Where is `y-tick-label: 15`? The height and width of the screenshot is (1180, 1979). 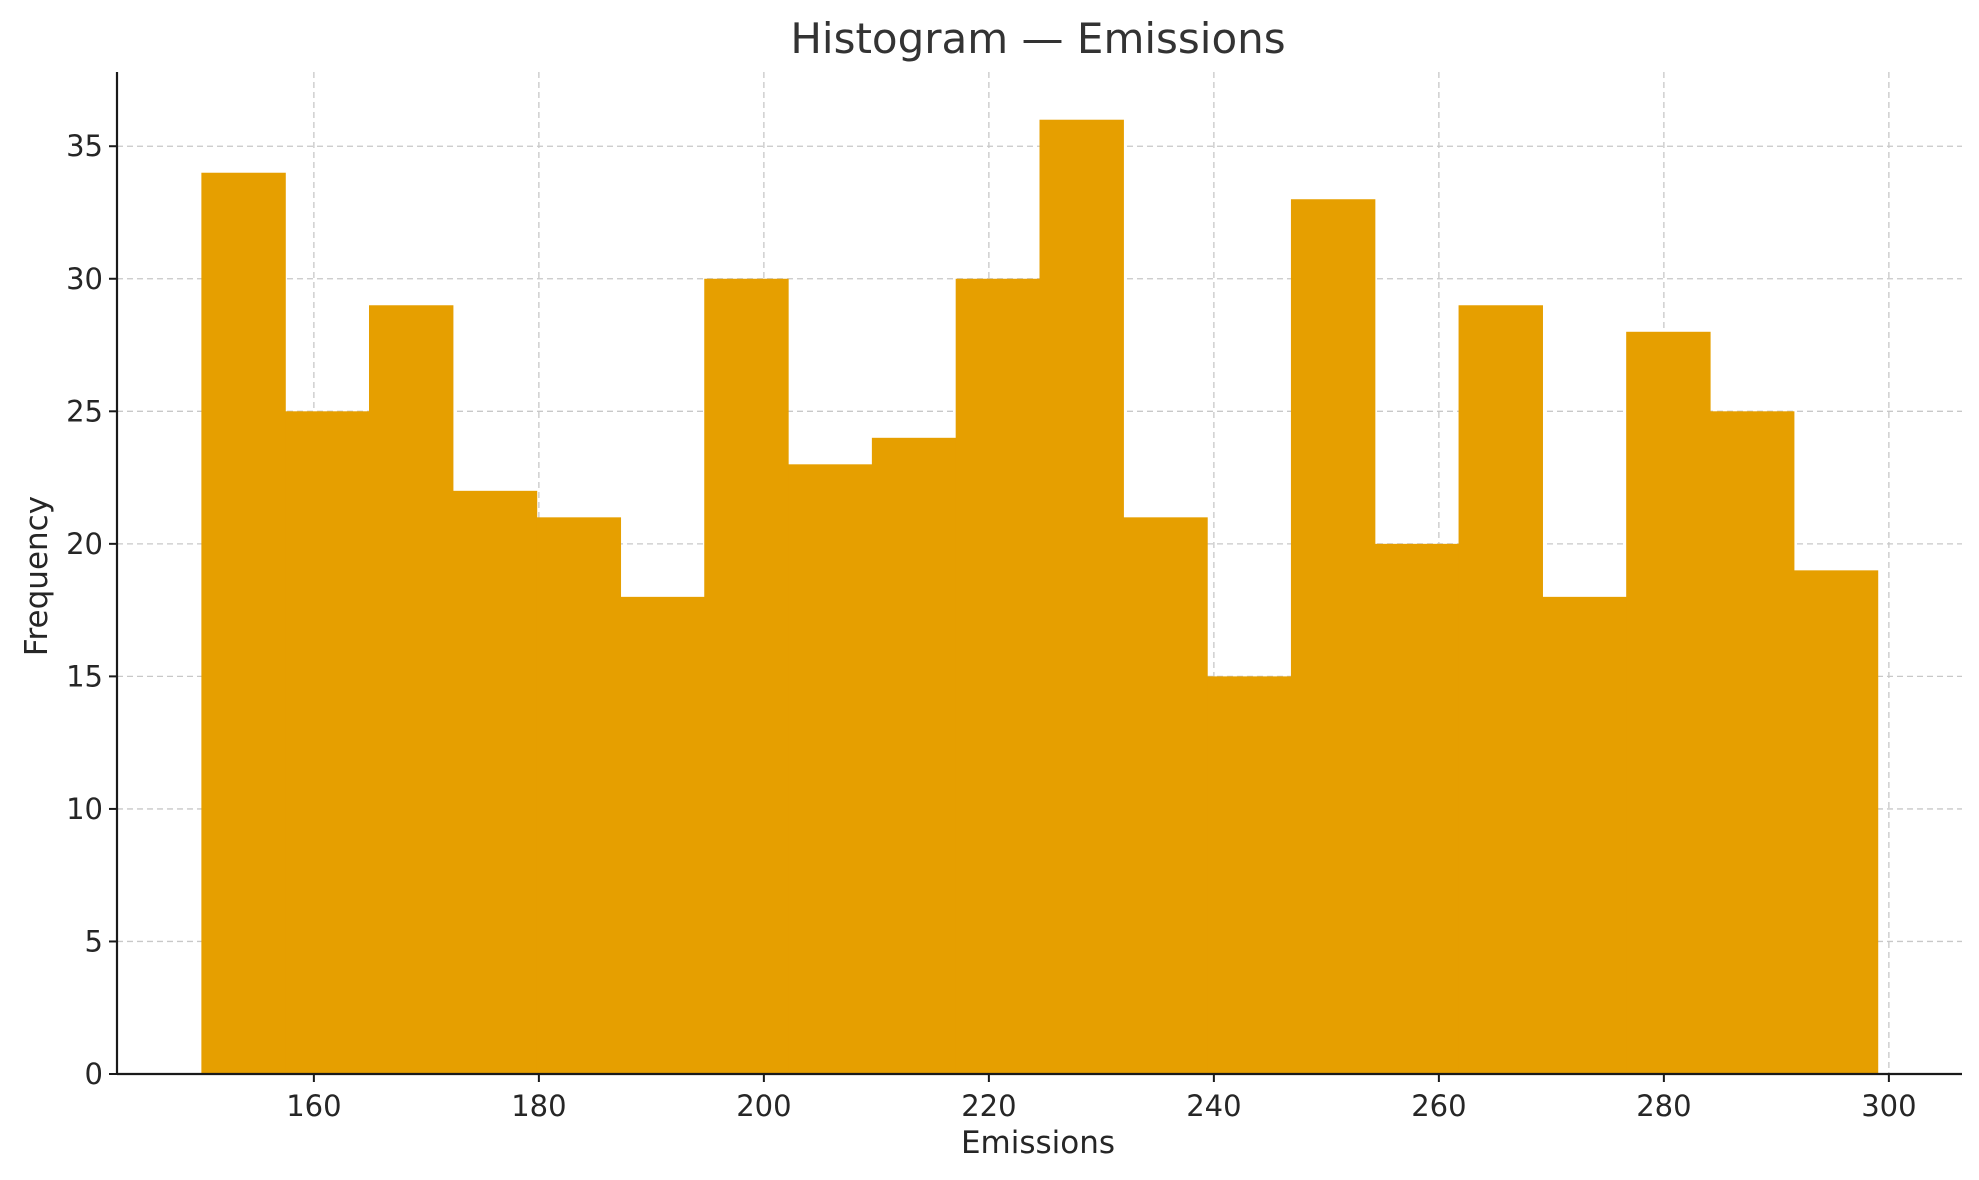
y-tick-label: 15 is located at coordinates (84, 676).